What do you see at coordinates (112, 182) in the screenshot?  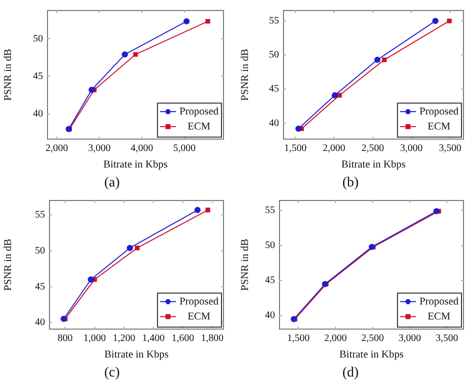 I see `text: (a)` at bounding box center [112, 182].